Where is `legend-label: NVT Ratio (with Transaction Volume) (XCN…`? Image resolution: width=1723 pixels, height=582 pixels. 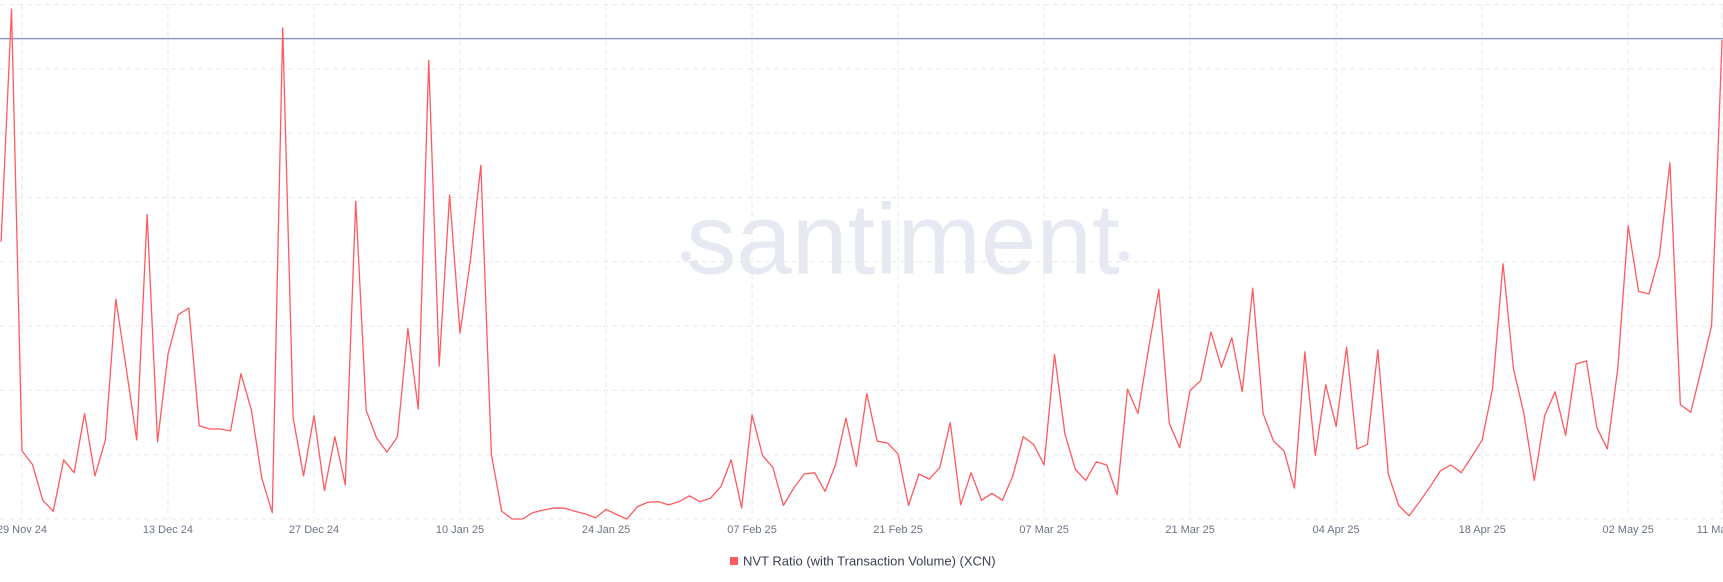
legend-label: NVT Ratio (with Transaction Volume) (XCN… is located at coordinates (869, 560).